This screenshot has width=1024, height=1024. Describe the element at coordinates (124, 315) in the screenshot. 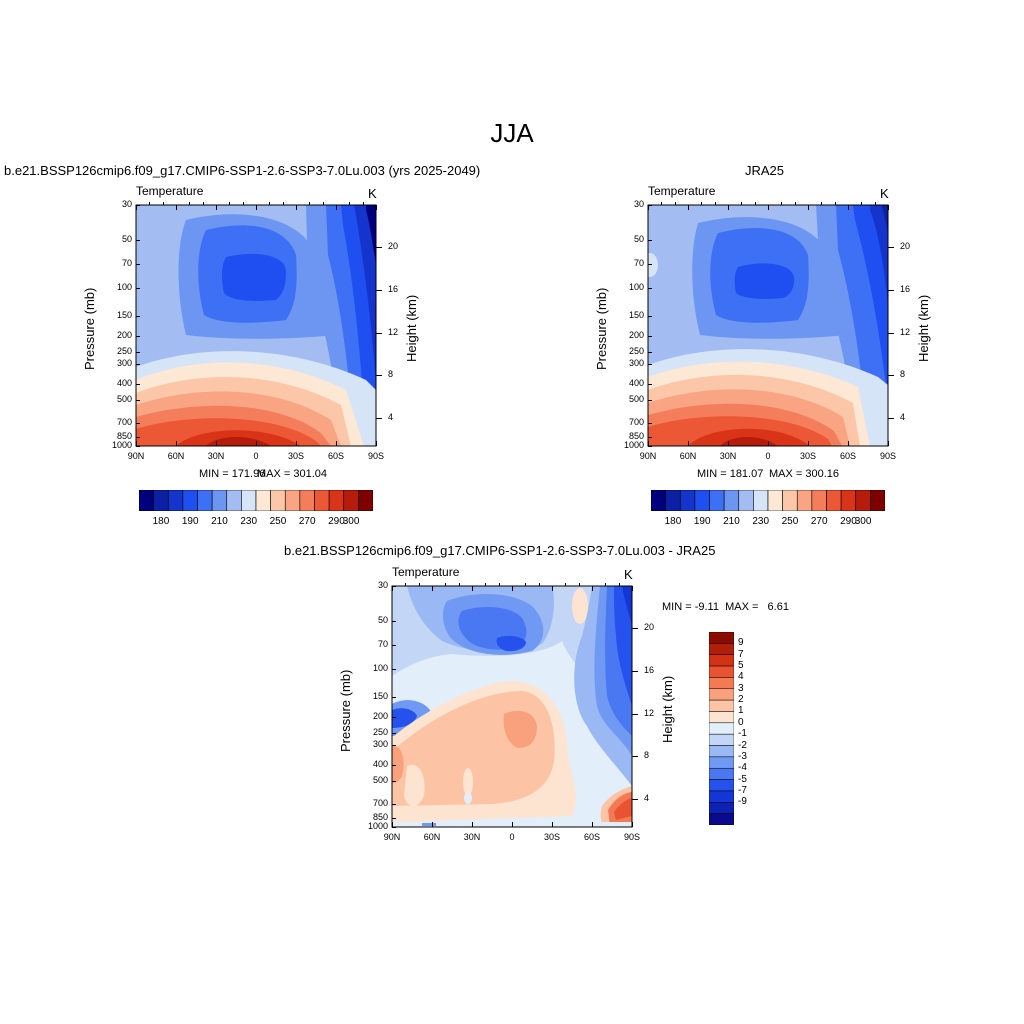

I see `pressure-tick-label: 150` at that location.